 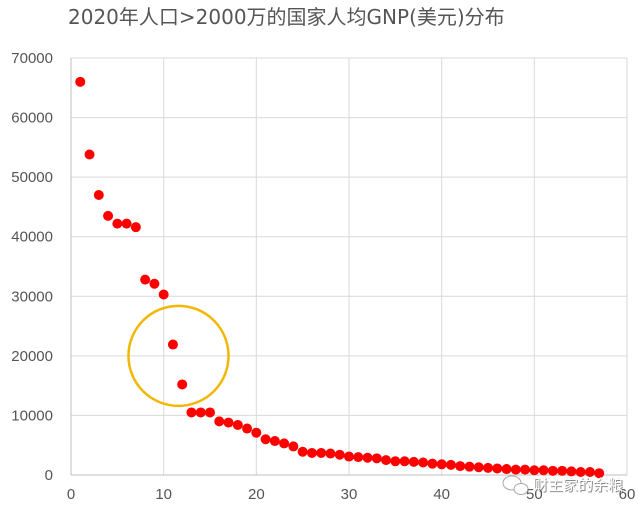 What do you see at coordinates (32, 118) in the screenshot?
I see `y-tick-label: 60000` at bounding box center [32, 118].